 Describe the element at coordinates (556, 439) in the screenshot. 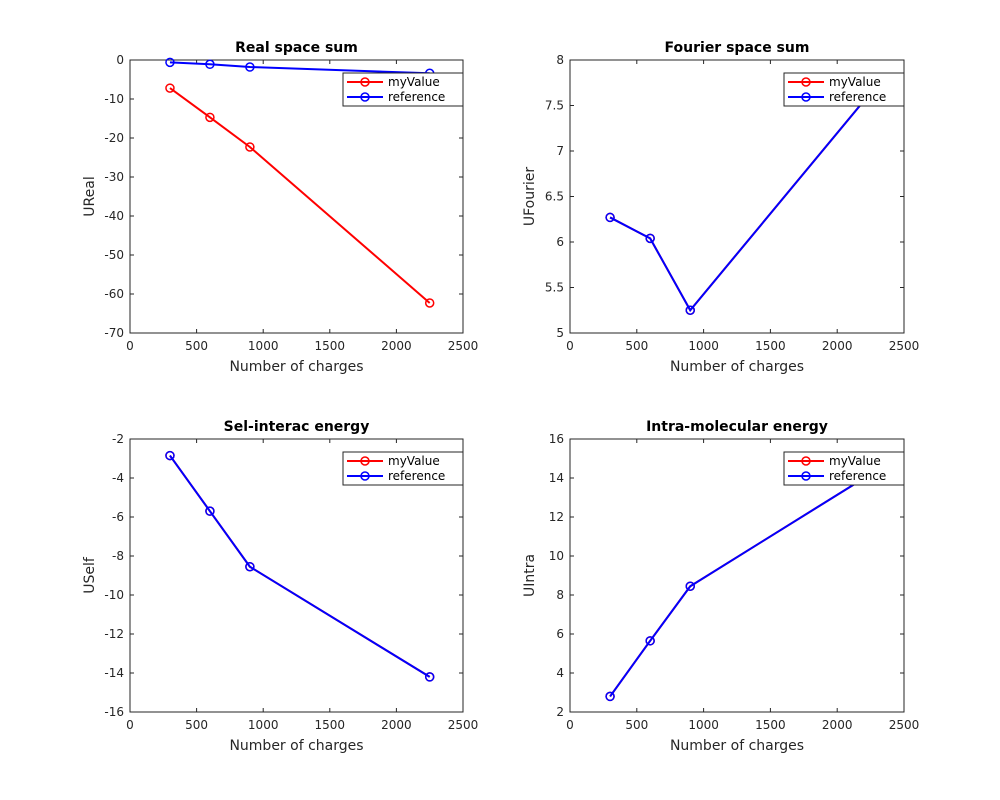

I see `y-tick-label: 16` at that location.